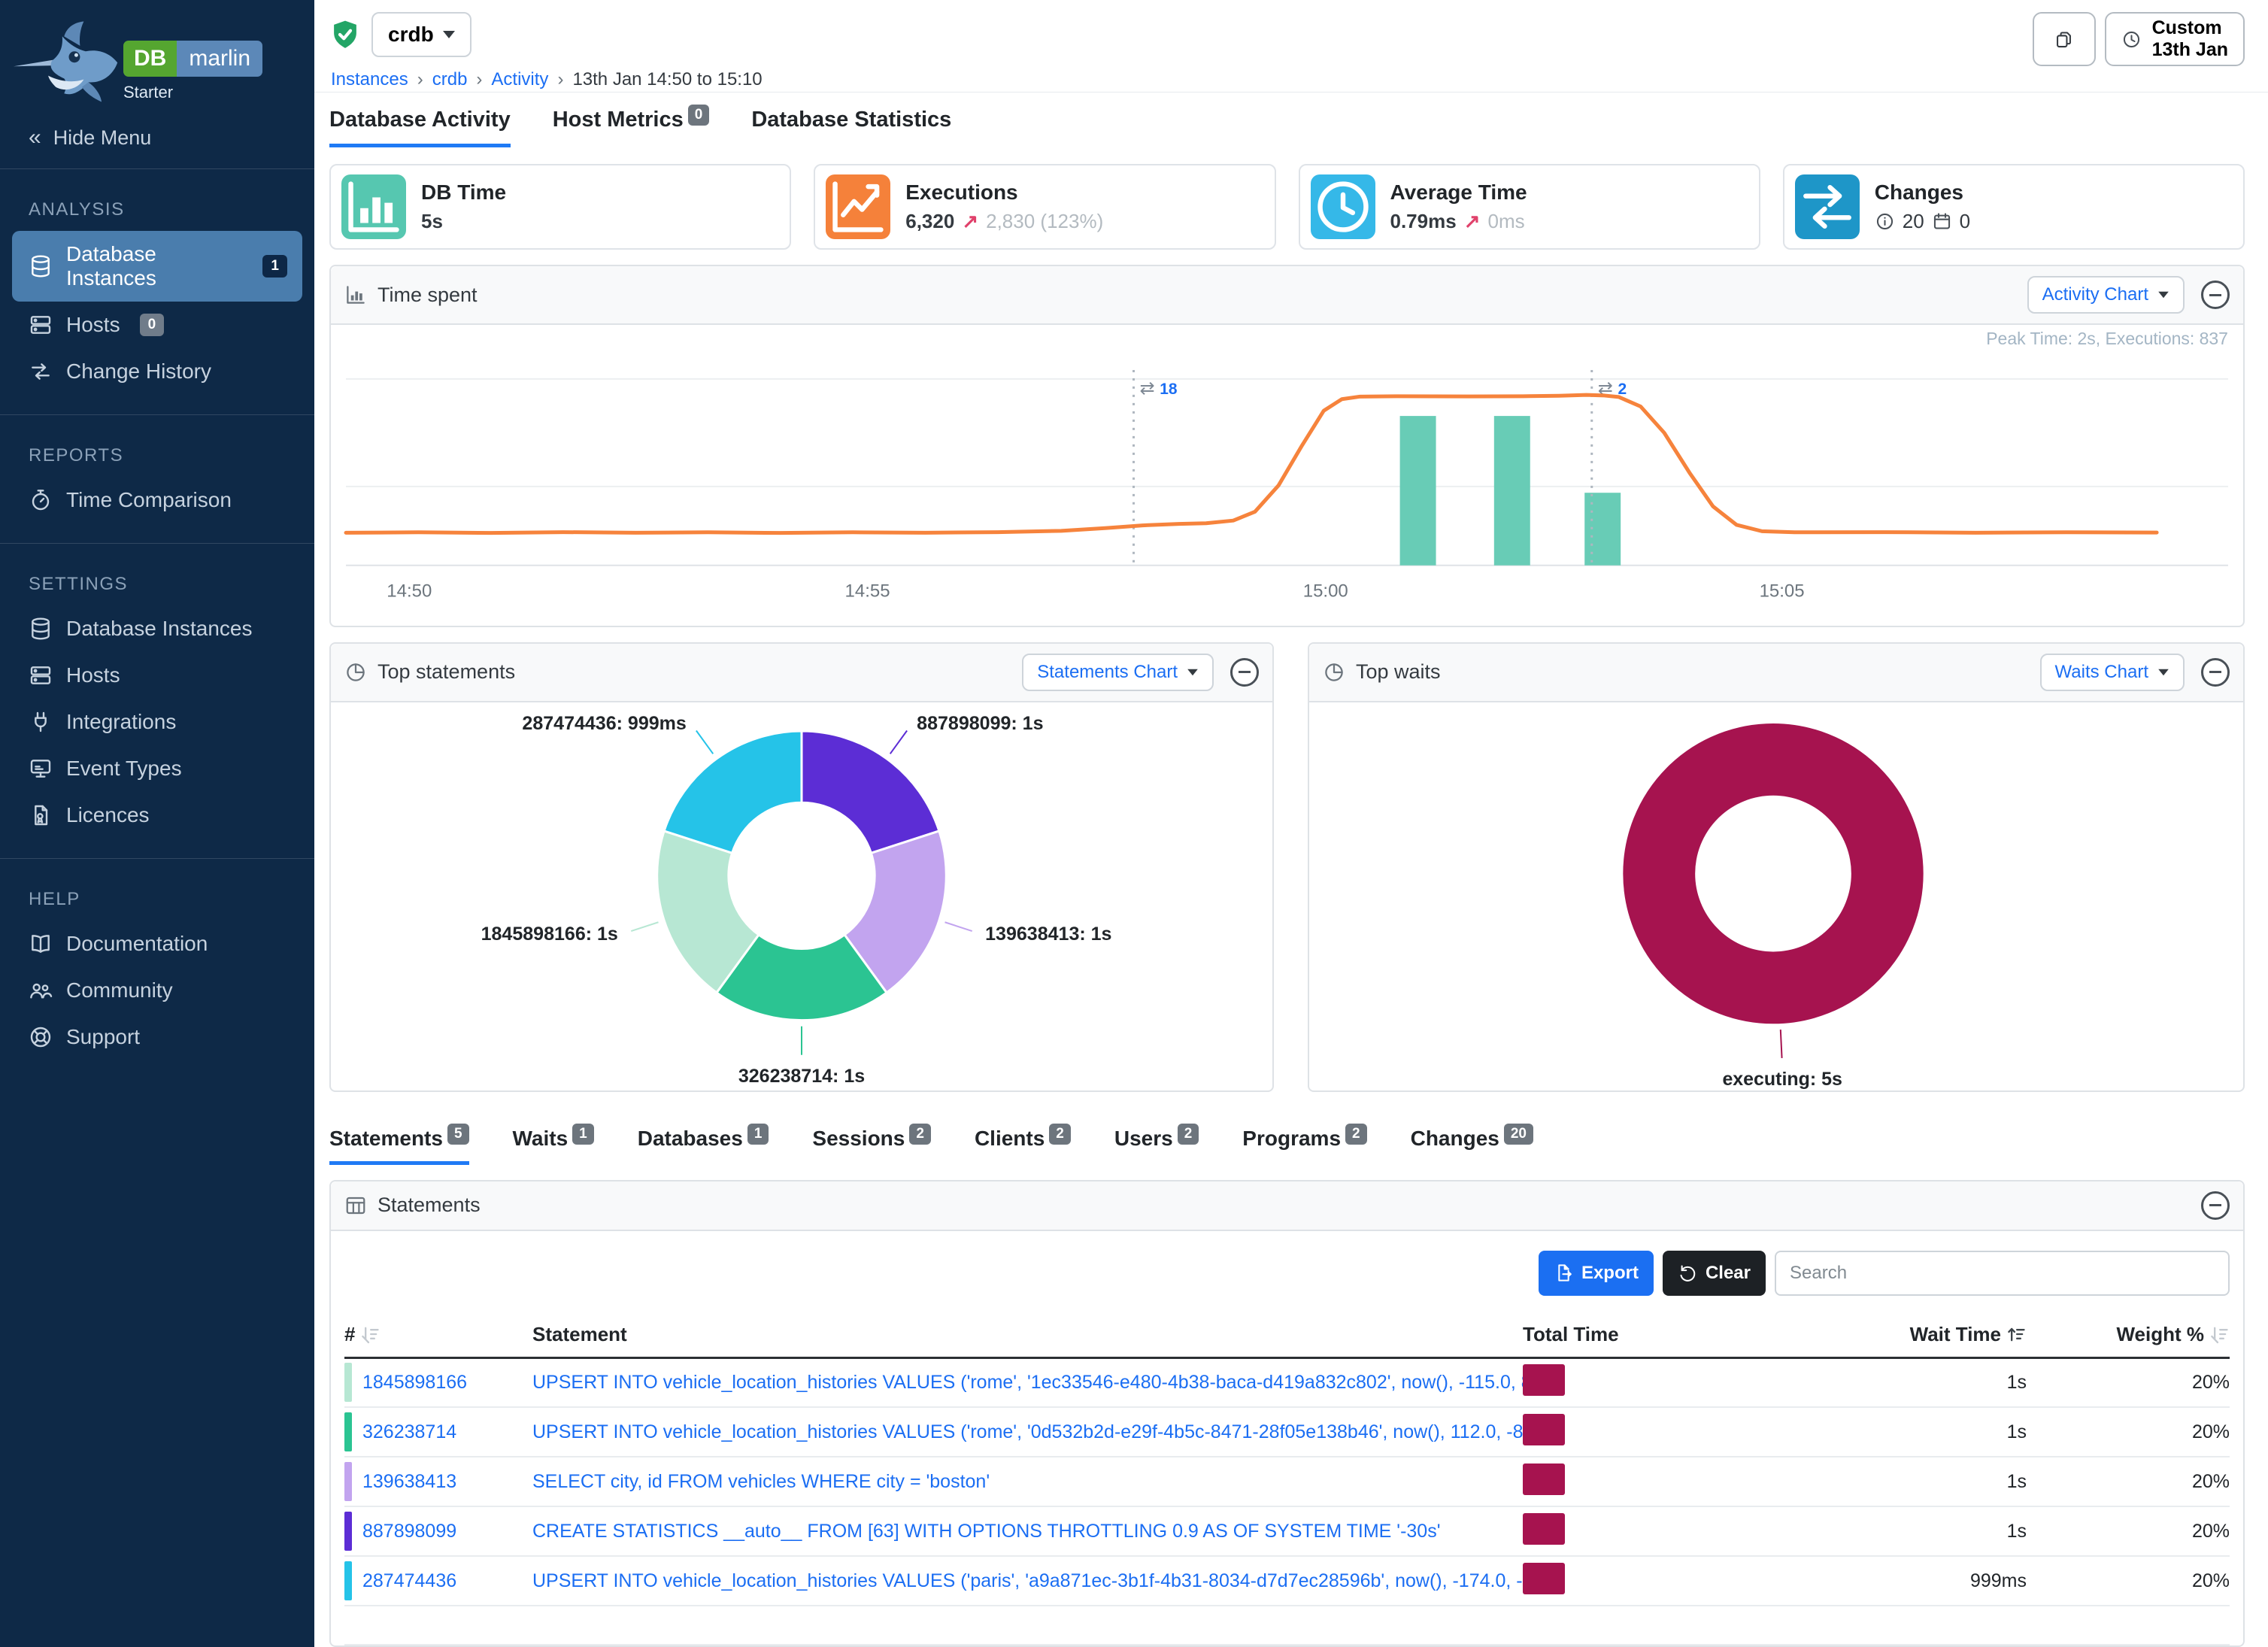  Describe the element at coordinates (2002, 1273) in the screenshot. I see `search-input` at that location.